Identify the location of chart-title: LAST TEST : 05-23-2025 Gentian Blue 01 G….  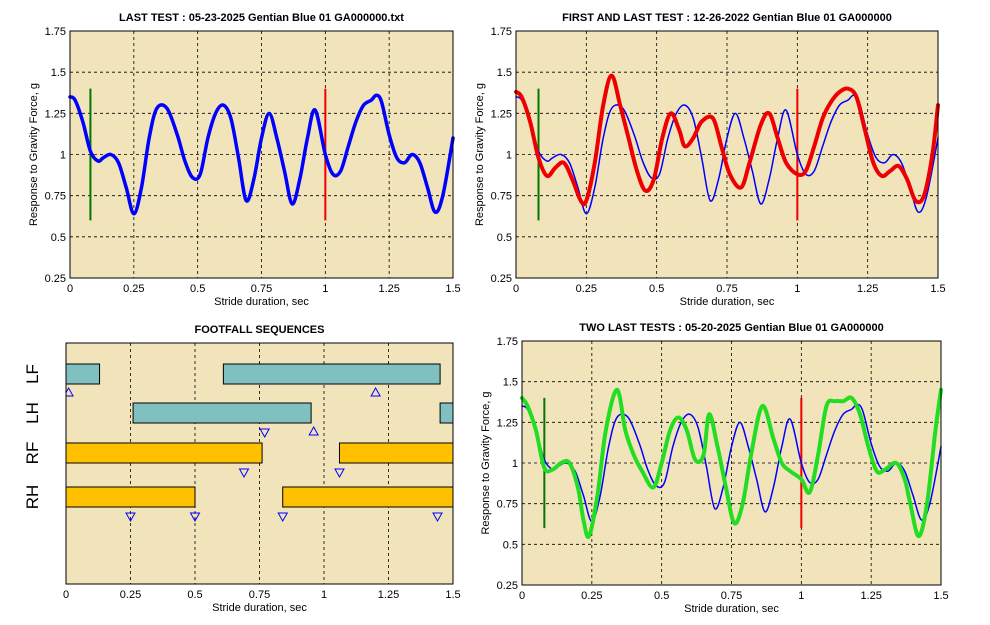
(261, 18).